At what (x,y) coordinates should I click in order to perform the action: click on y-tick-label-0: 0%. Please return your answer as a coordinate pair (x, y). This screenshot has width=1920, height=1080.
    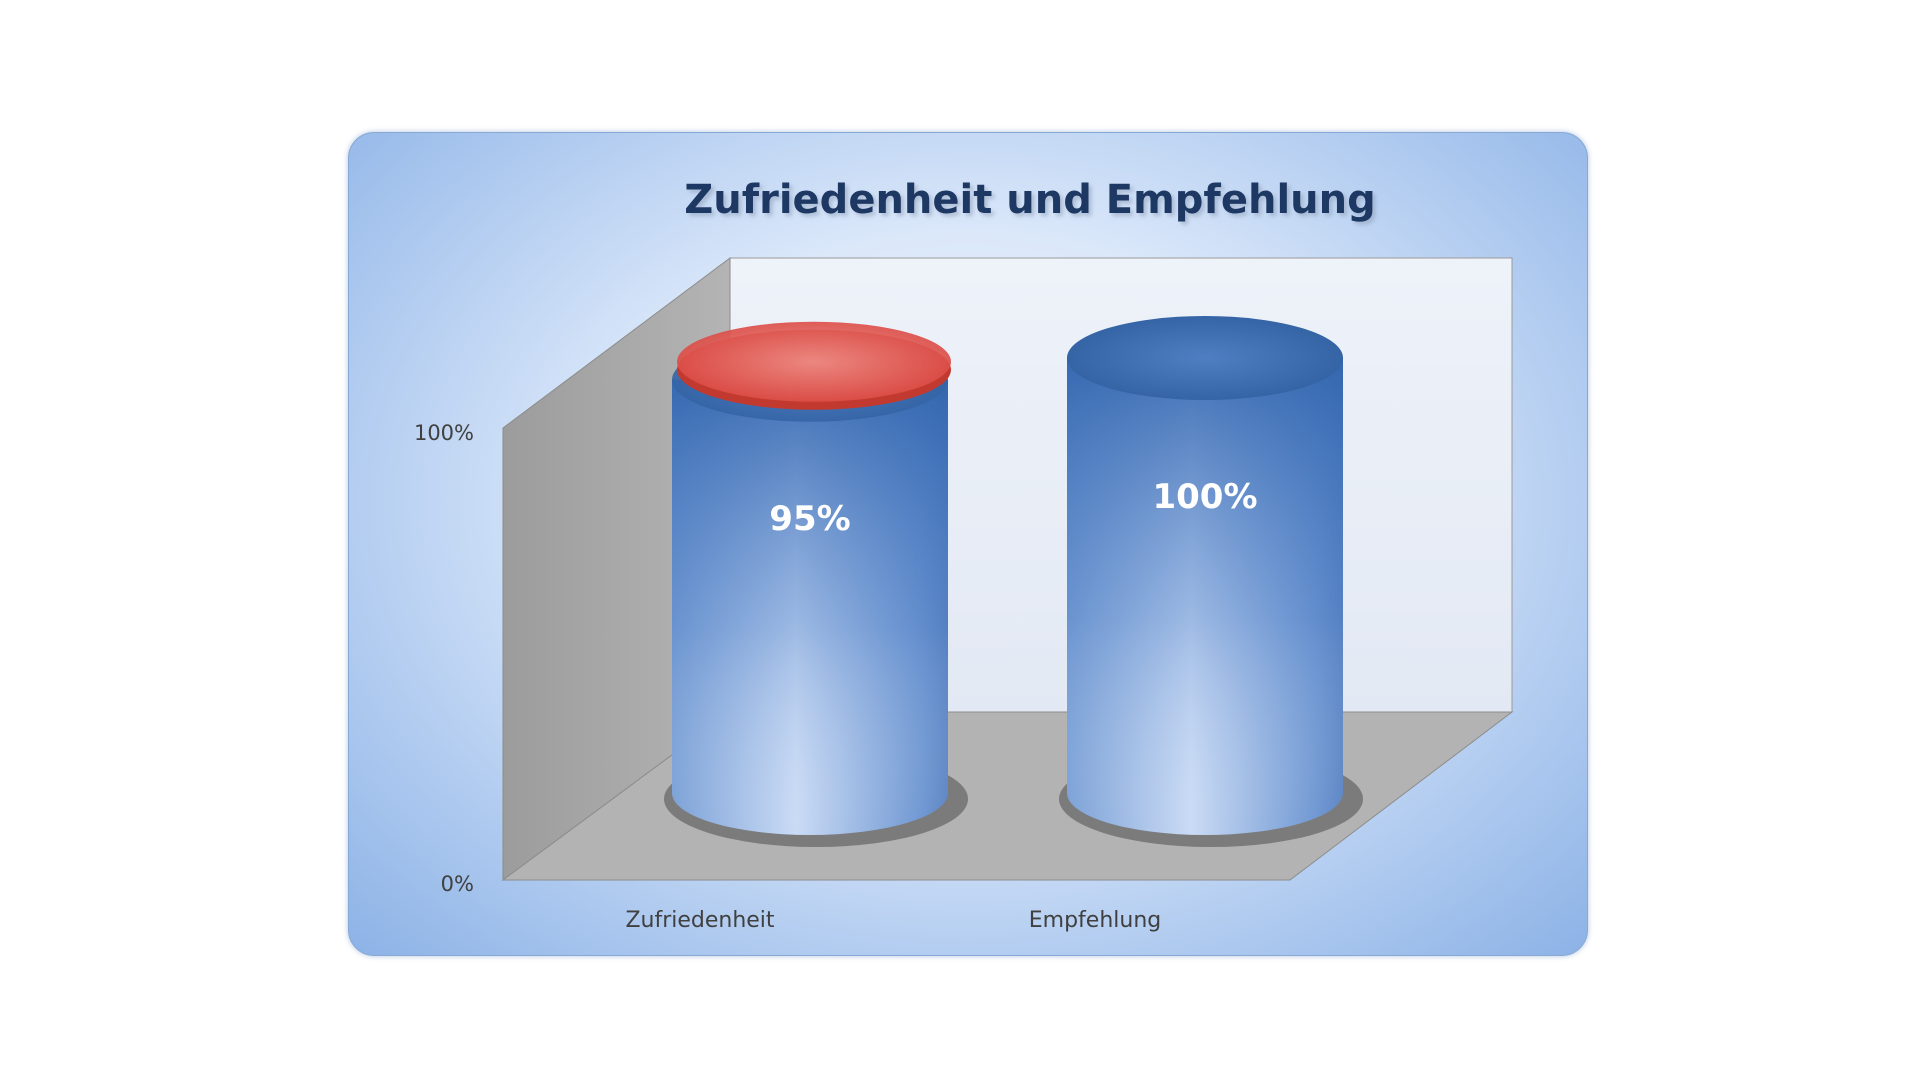
    Looking at the image, I should click on (457, 884).